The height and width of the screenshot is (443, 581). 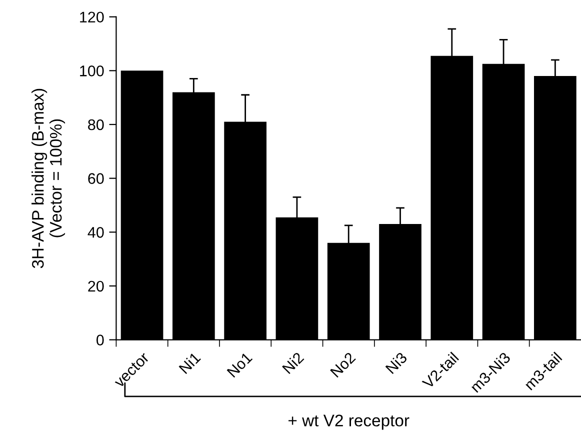 What do you see at coordinates (189, 362) in the screenshot?
I see `x-tick-label: Ni1` at bounding box center [189, 362].